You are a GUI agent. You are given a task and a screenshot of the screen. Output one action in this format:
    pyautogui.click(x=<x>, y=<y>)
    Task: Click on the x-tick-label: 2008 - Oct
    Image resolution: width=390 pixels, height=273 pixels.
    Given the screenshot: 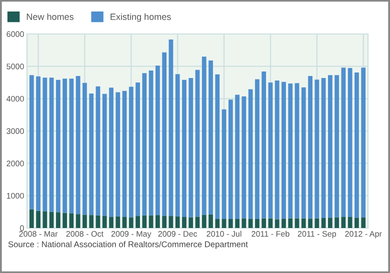 What is the action you would take?
    pyautogui.click(x=85, y=233)
    